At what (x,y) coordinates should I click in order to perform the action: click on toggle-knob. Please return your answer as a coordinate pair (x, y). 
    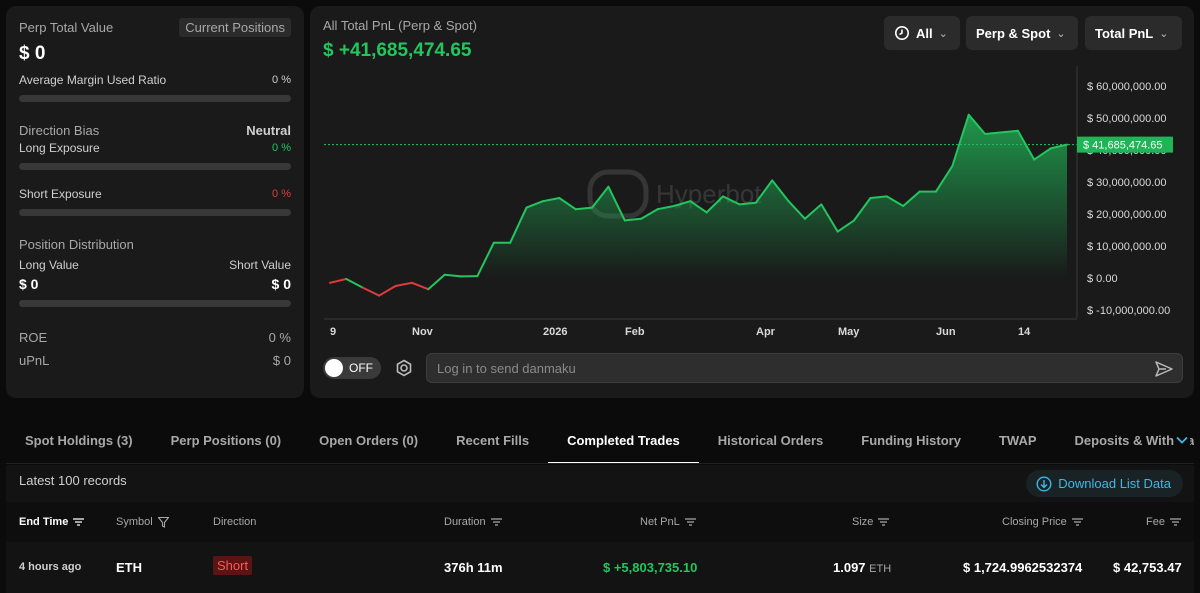
    Looking at the image, I should click on (334, 368).